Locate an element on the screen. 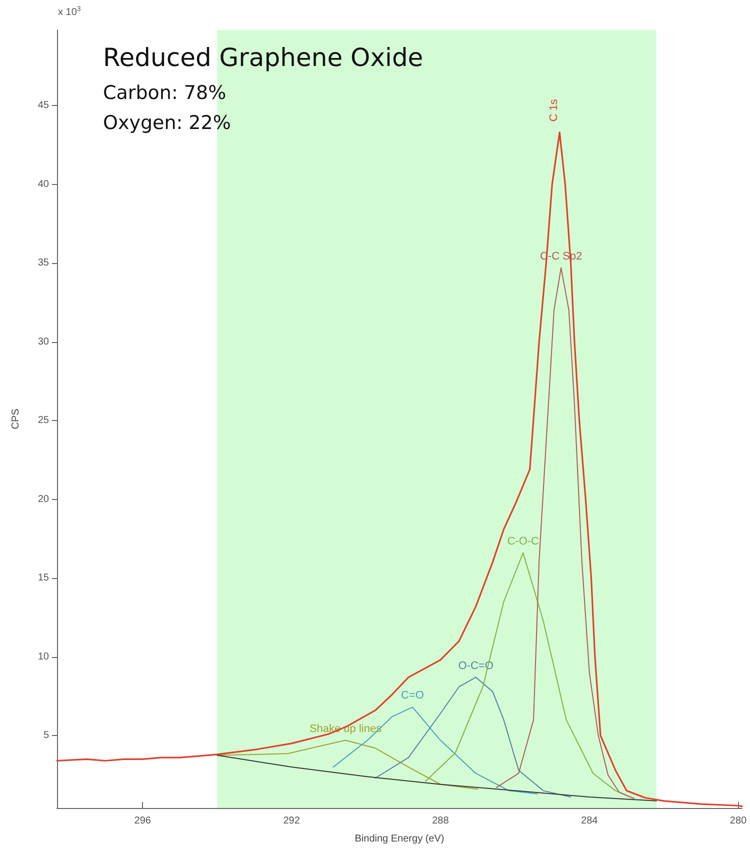 The image size is (750, 852). y-tick-label: 10 is located at coordinates (44, 656).